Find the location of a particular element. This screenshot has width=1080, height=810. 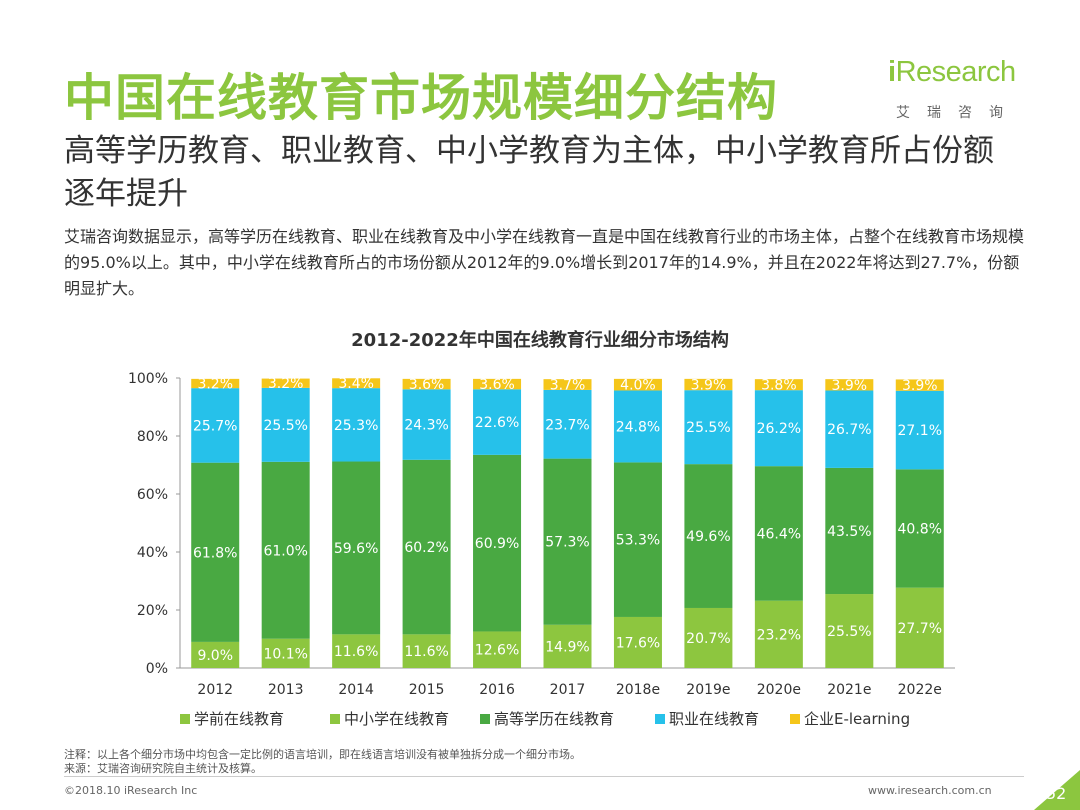

data-label: 3.8% is located at coordinates (779, 386).